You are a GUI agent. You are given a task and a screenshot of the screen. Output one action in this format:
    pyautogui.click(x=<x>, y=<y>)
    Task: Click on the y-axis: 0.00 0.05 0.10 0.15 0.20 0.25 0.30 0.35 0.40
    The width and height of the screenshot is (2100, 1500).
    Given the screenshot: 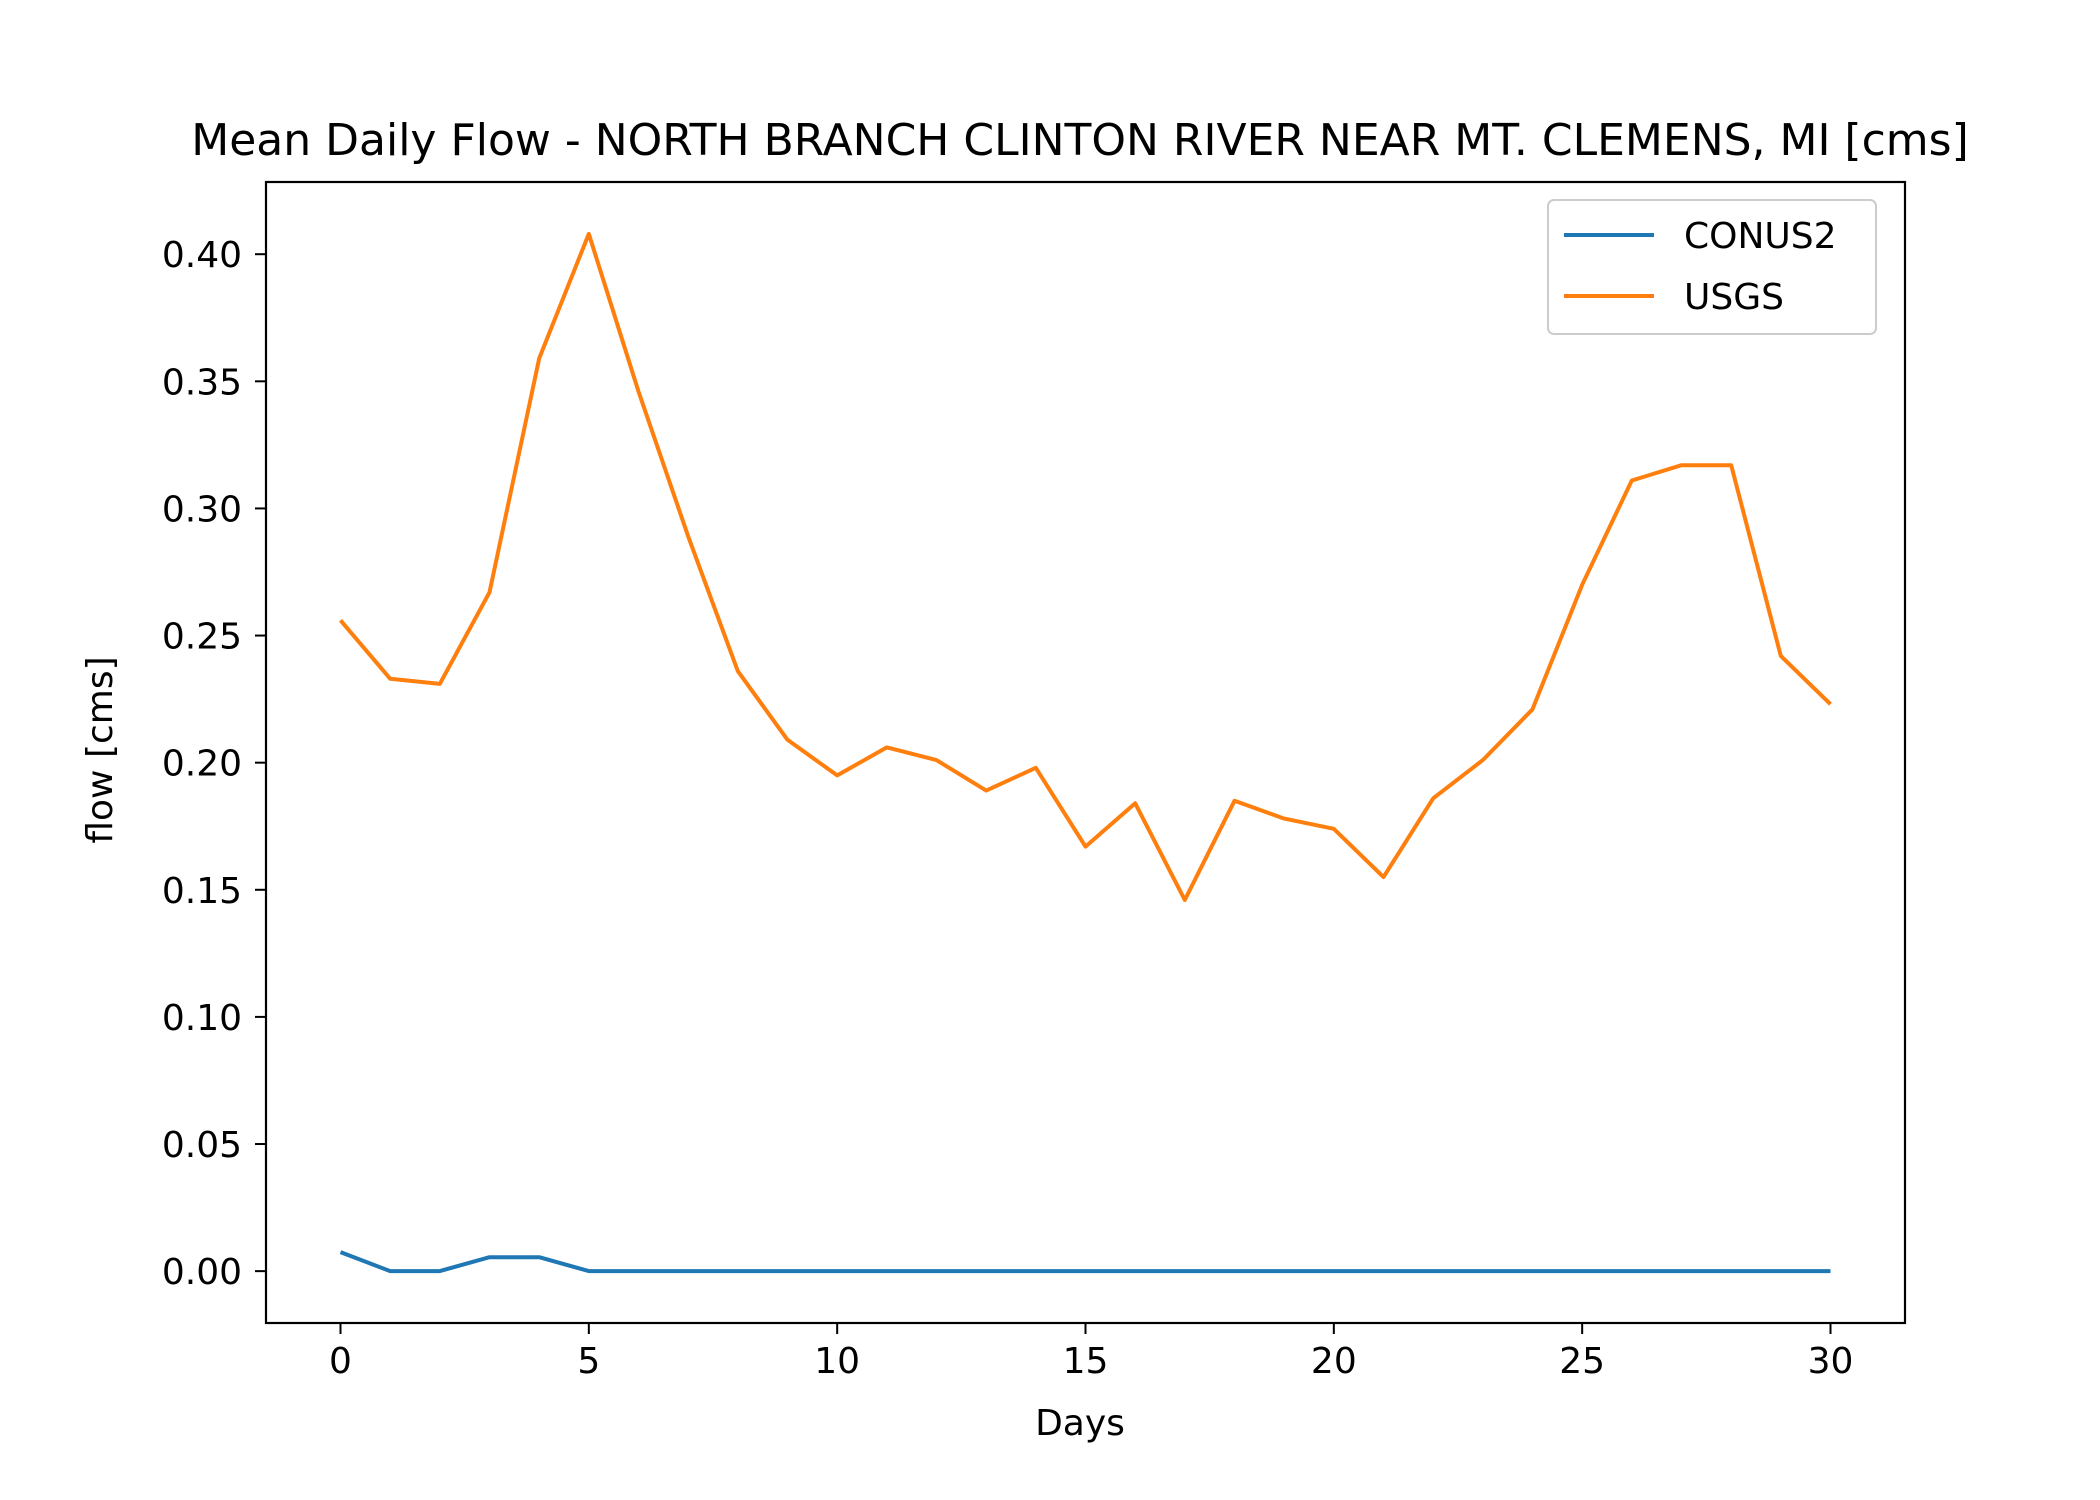 What is the action you would take?
    pyautogui.click(x=214, y=764)
    